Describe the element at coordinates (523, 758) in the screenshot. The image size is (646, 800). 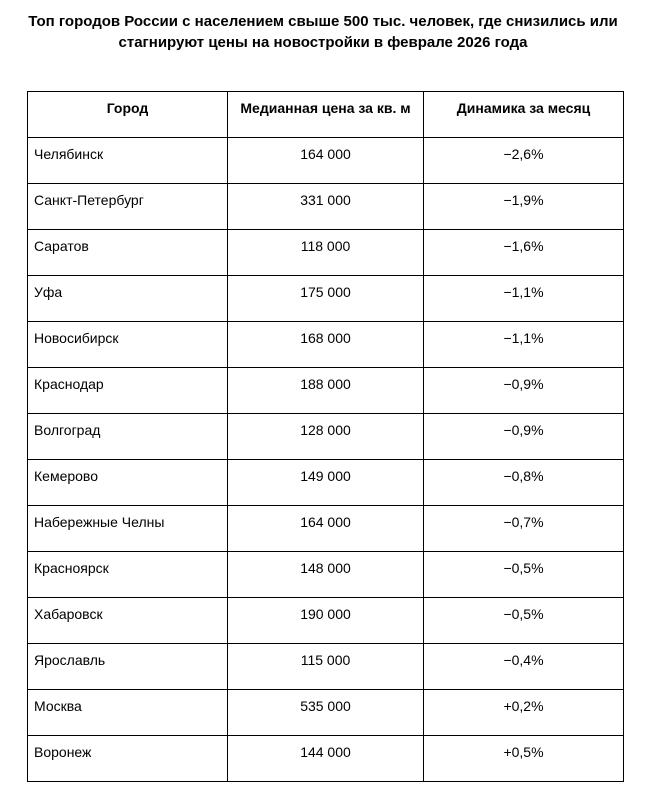
I see `change-cell: +0,5%` at that location.